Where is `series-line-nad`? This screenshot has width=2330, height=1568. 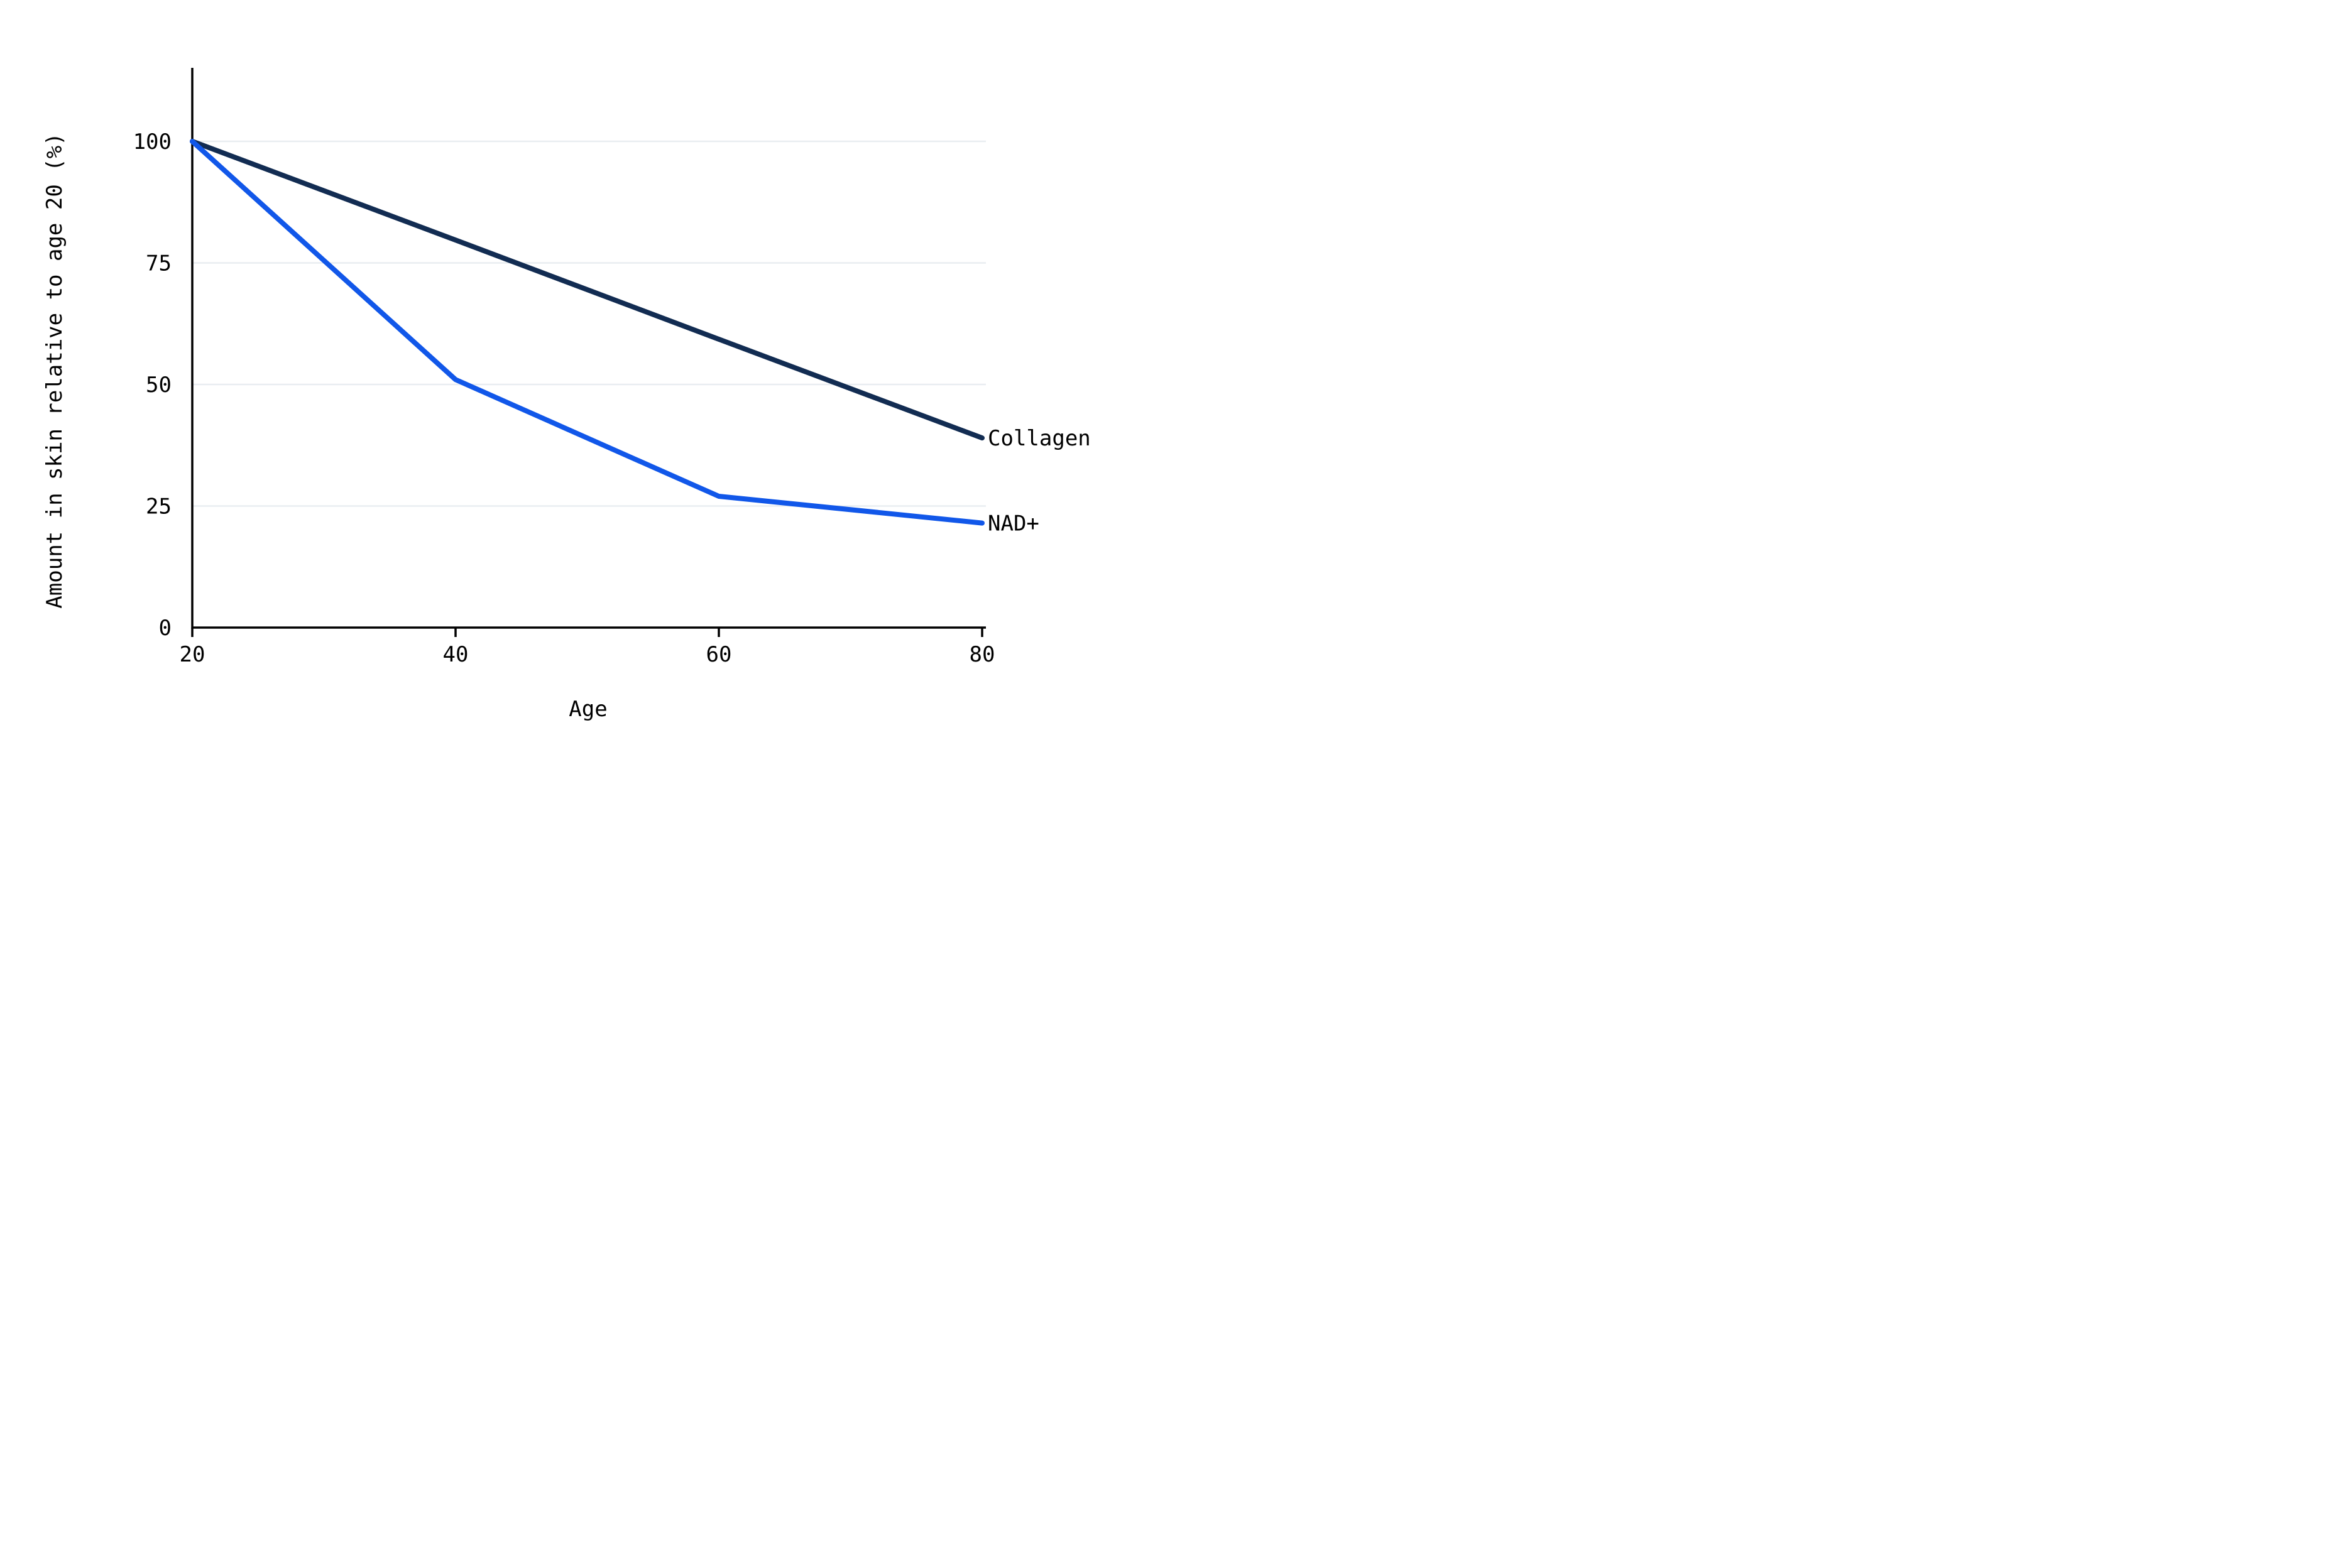 series-line-nad is located at coordinates (587, 332).